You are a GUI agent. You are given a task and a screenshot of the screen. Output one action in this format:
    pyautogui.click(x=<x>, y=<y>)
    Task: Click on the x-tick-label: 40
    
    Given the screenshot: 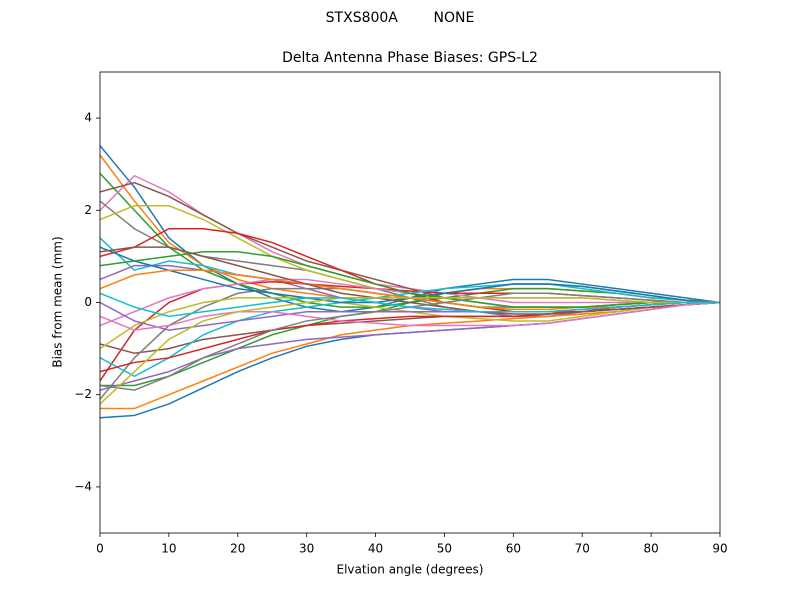 What is the action you would take?
    pyautogui.click(x=375, y=549)
    